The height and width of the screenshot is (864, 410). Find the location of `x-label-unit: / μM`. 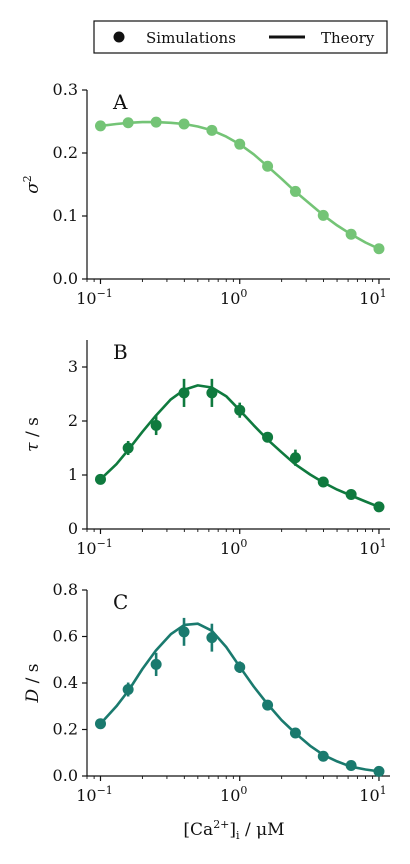

x-label-unit: / μM is located at coordinates (262, 830).